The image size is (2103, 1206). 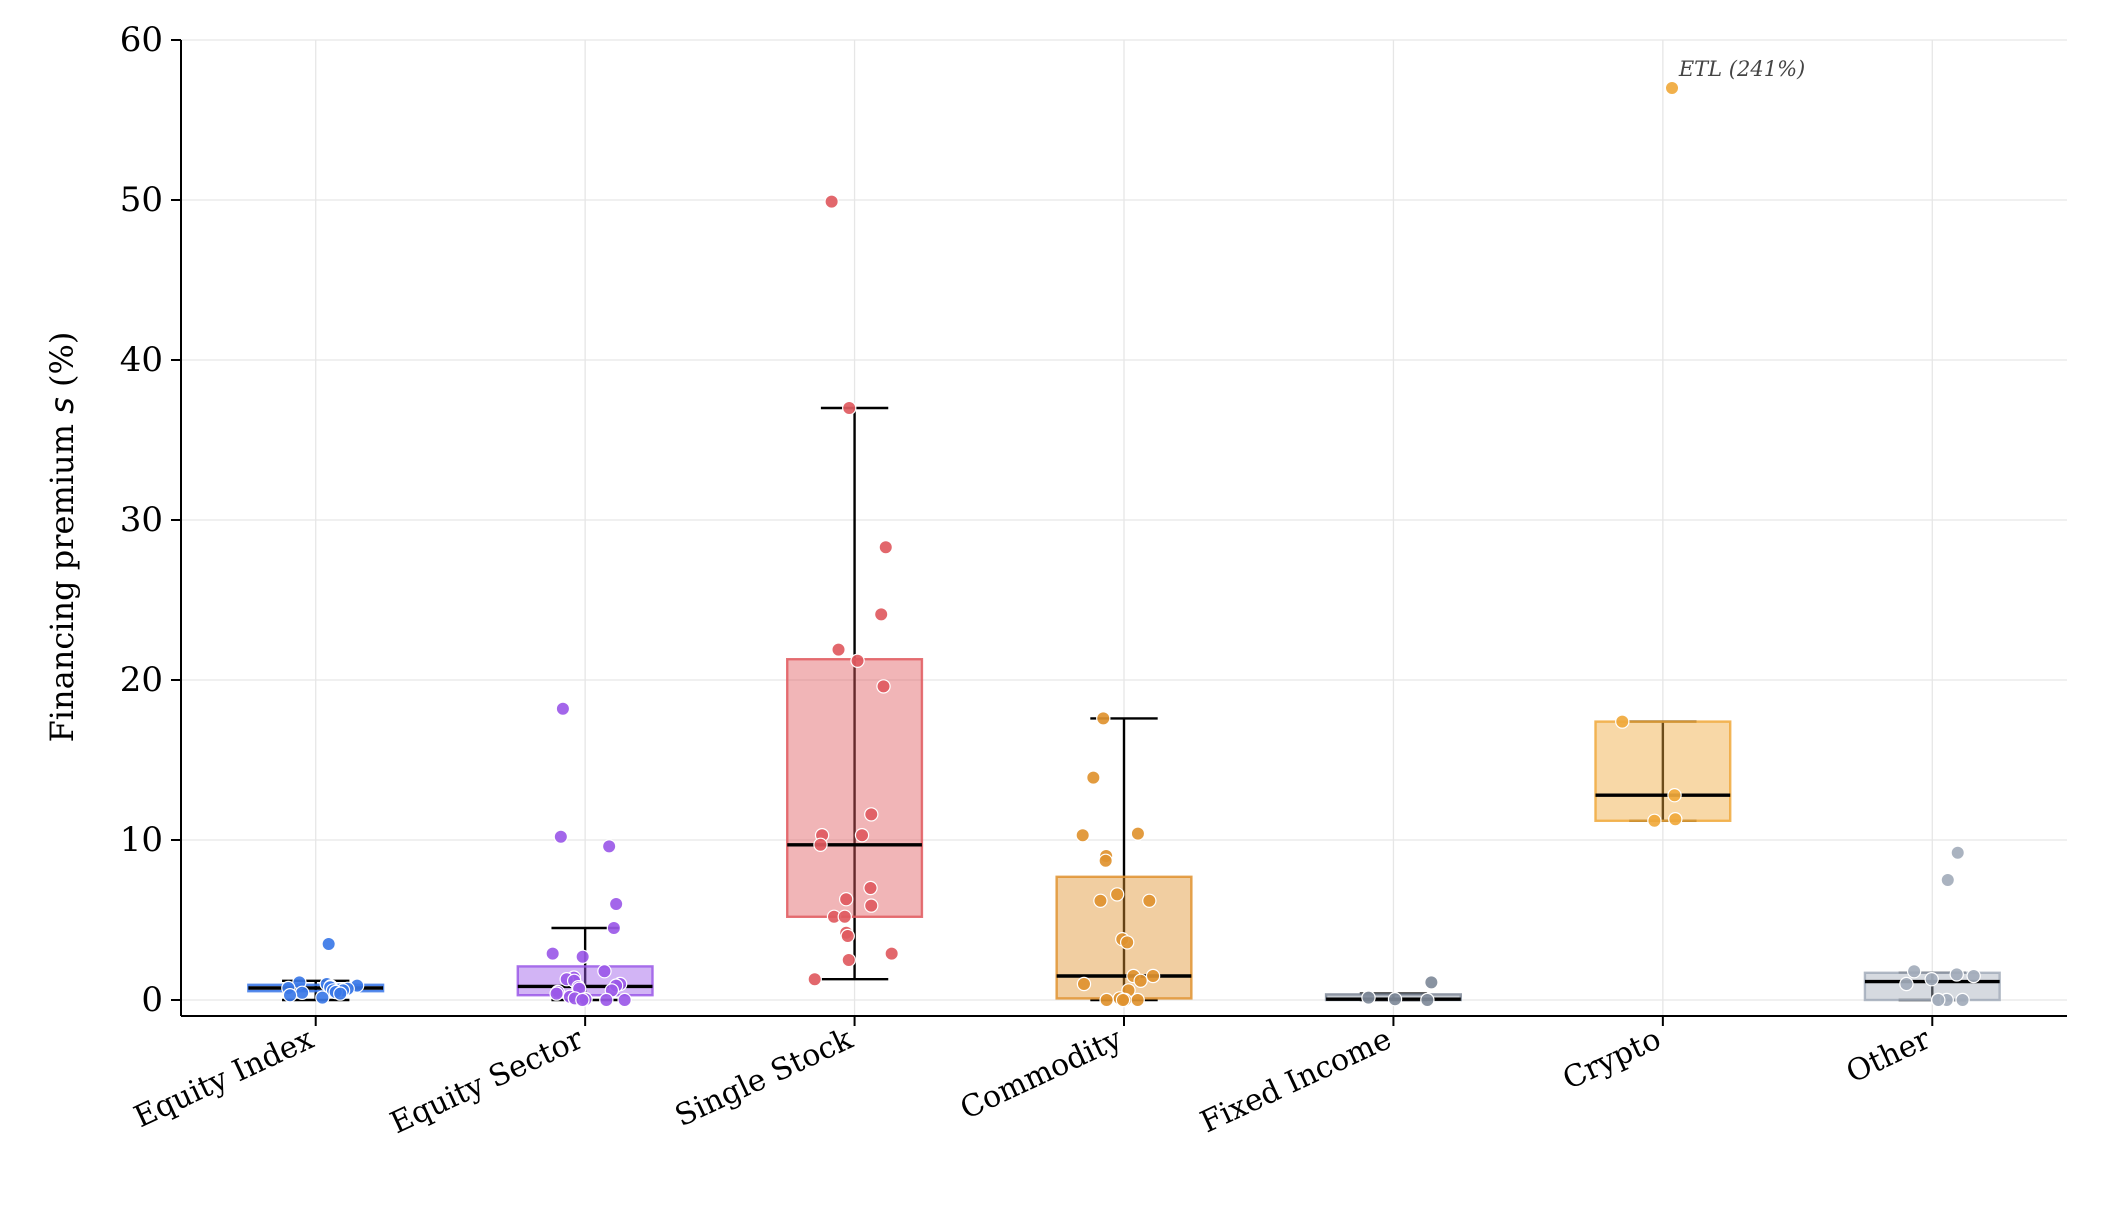 I want to click on box-group, so click(x=1663, y=771).